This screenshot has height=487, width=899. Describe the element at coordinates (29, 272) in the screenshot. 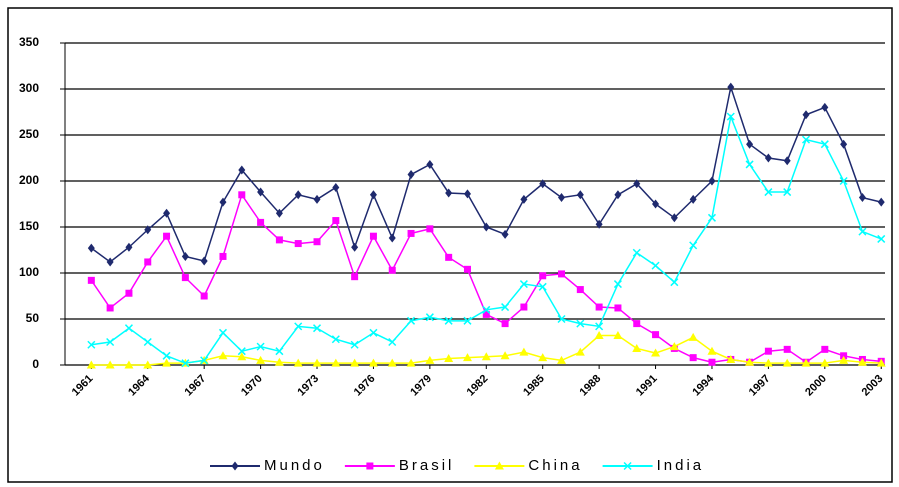

I see `y-tick-label: 100` at that location.